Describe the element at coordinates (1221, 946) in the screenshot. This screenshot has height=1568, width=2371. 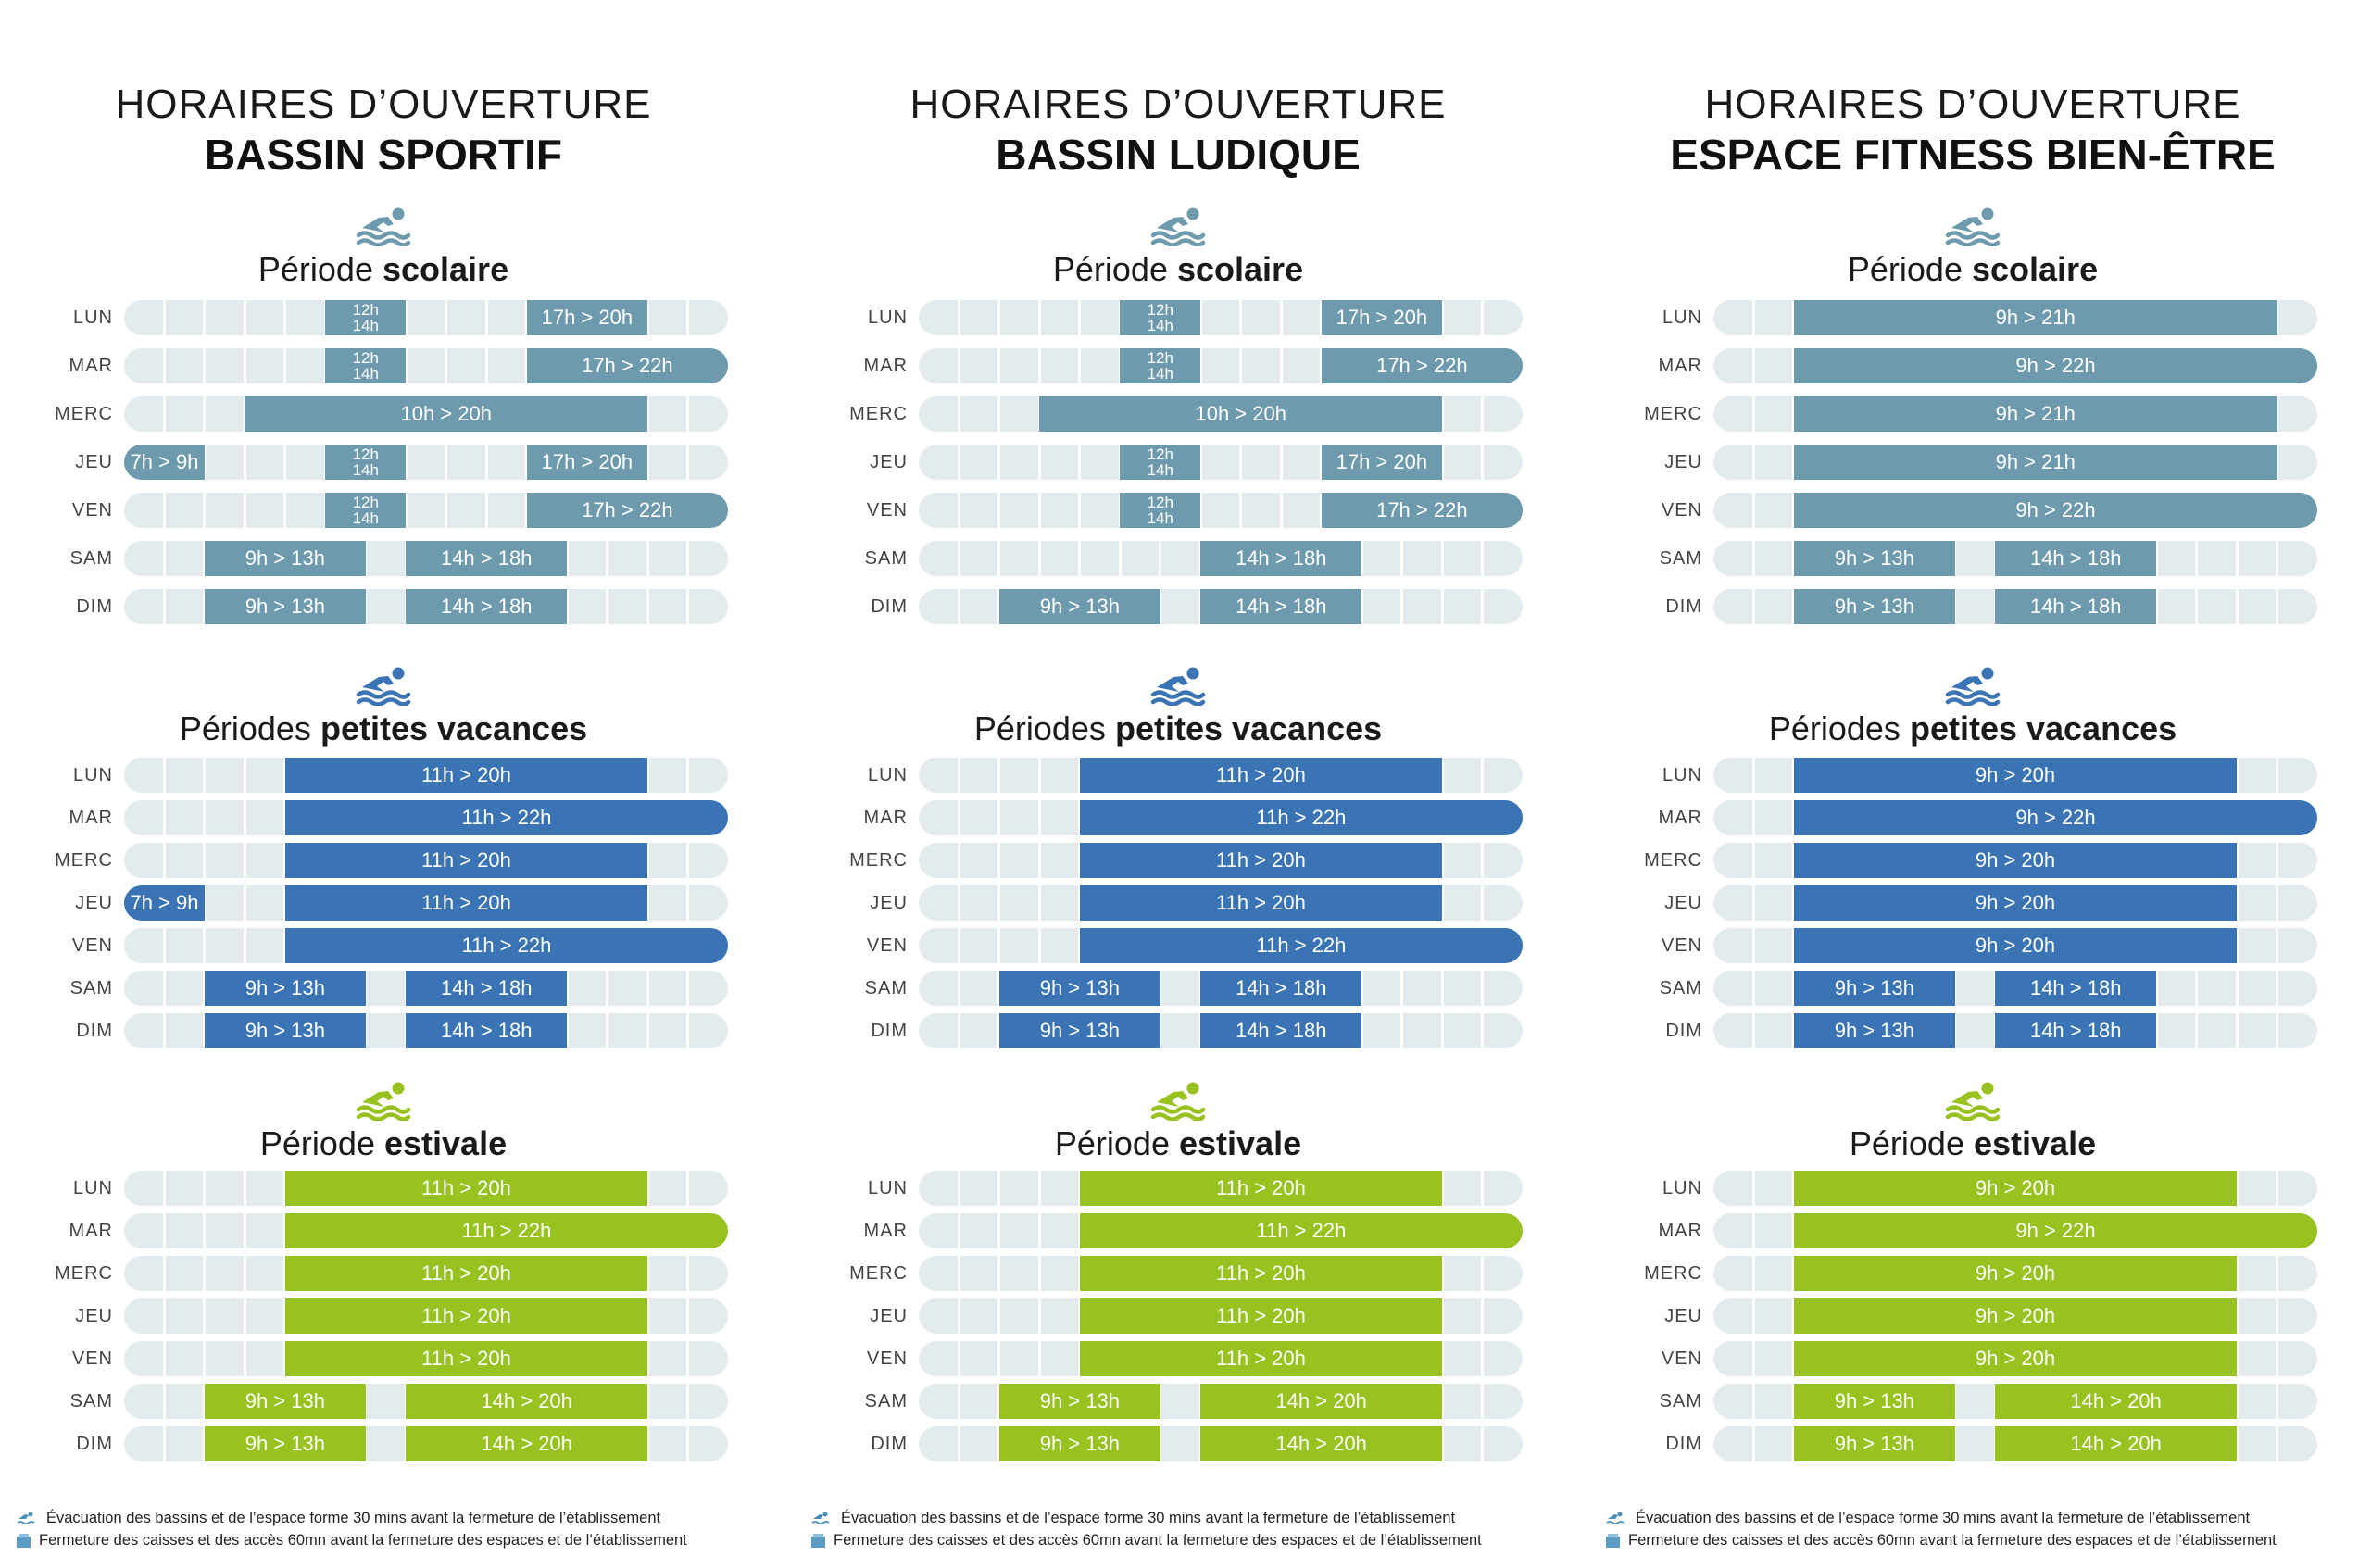
I see `schedule-track: 11h > 22h` at that location.